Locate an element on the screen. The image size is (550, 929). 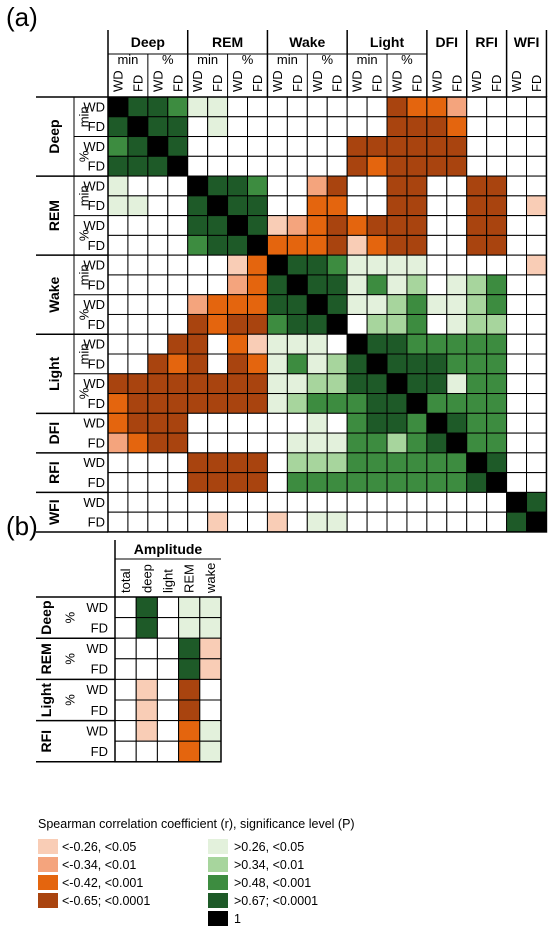
column-group-label: Wake is located at coordinates (307, 42).